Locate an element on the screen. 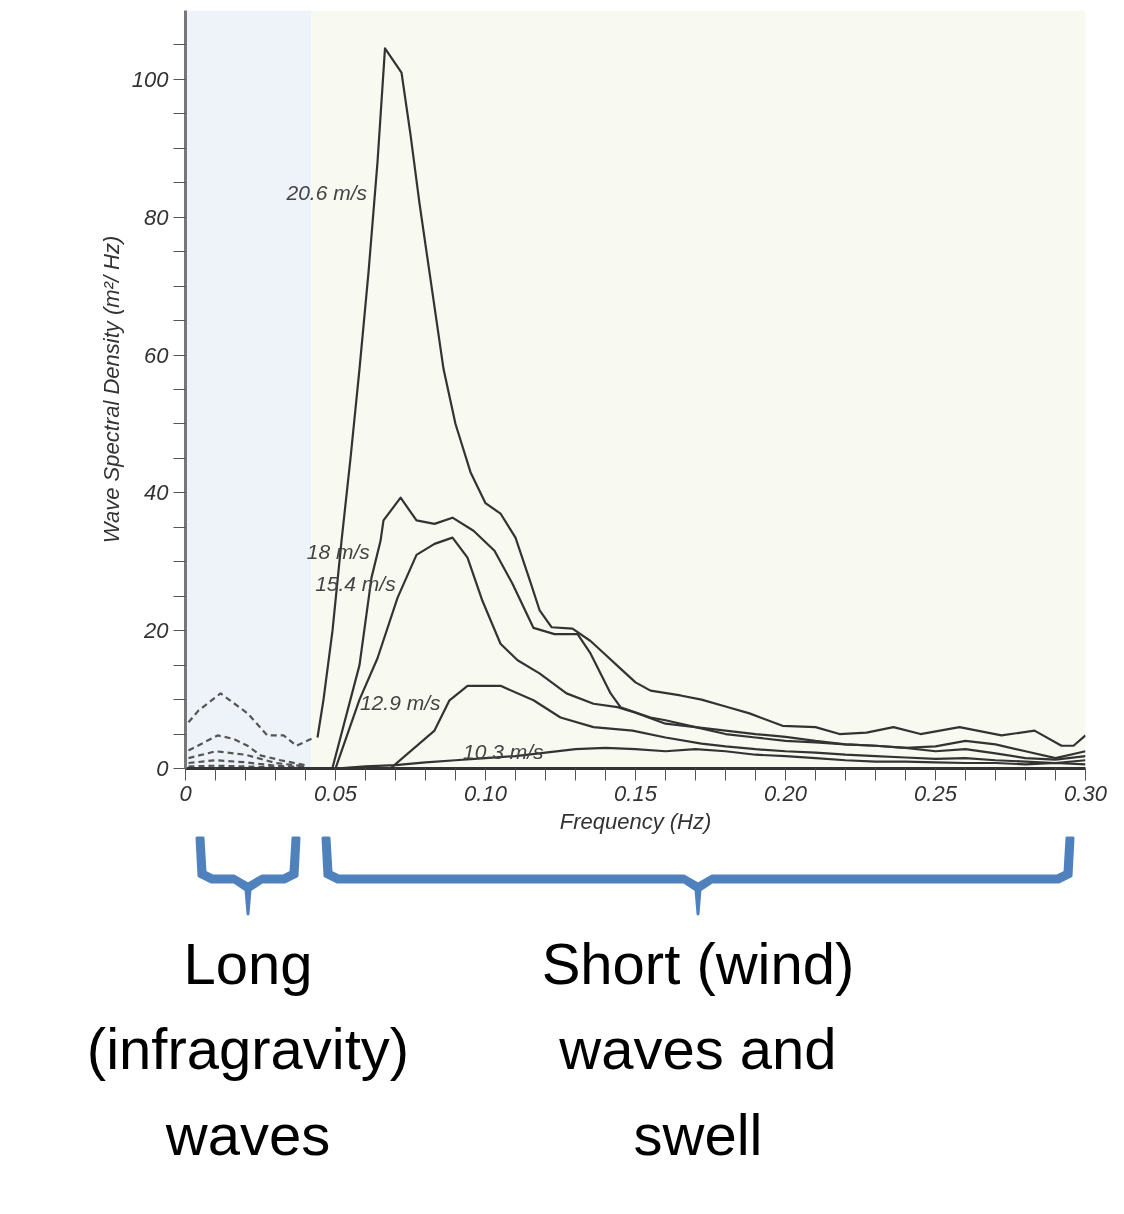  y-tick-label: 40 is located at coordinates (157, 493).